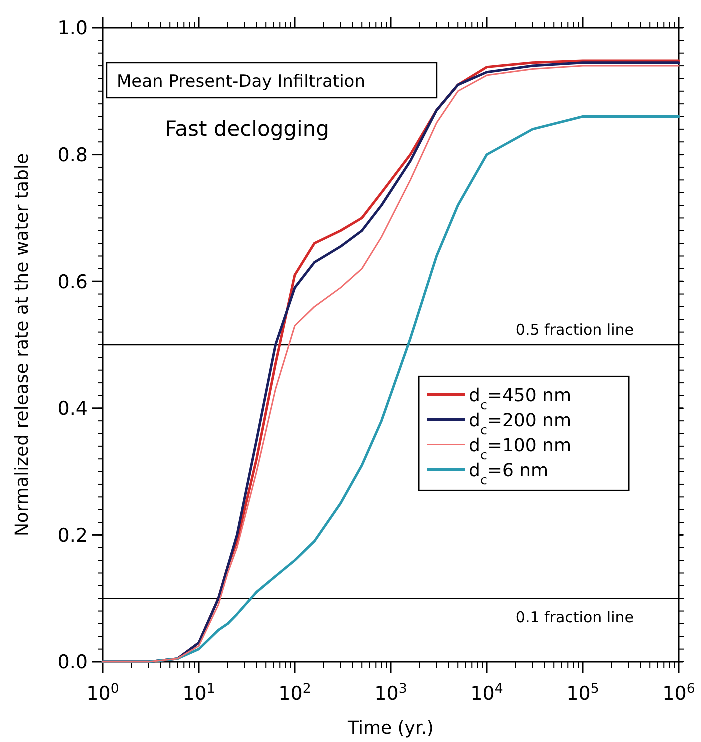 The height and width of the screenshot is (742, 701). I want to click on ref-line-label: 0.5 fraction line, so click(575, 330).